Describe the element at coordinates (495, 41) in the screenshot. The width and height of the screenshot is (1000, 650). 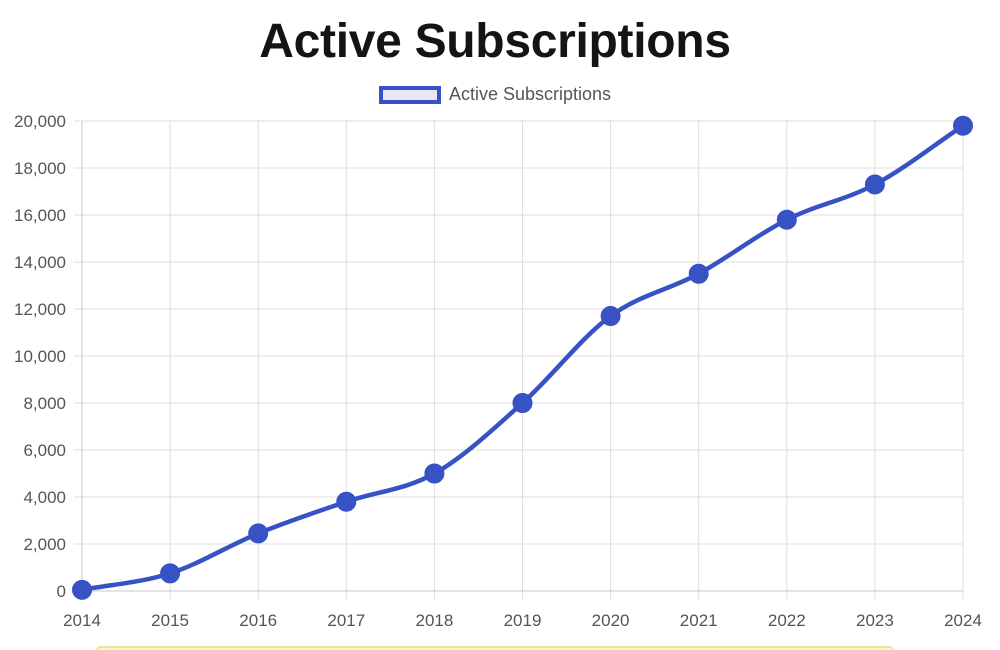
I see `chart-title: Active Subscriptions` at that location.